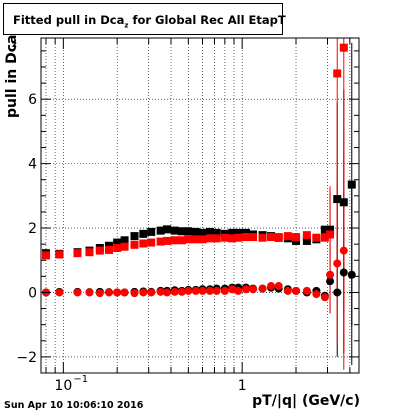 The image size is (400, 414). I want to click on y-tick-label: 0, so click(32, 293).